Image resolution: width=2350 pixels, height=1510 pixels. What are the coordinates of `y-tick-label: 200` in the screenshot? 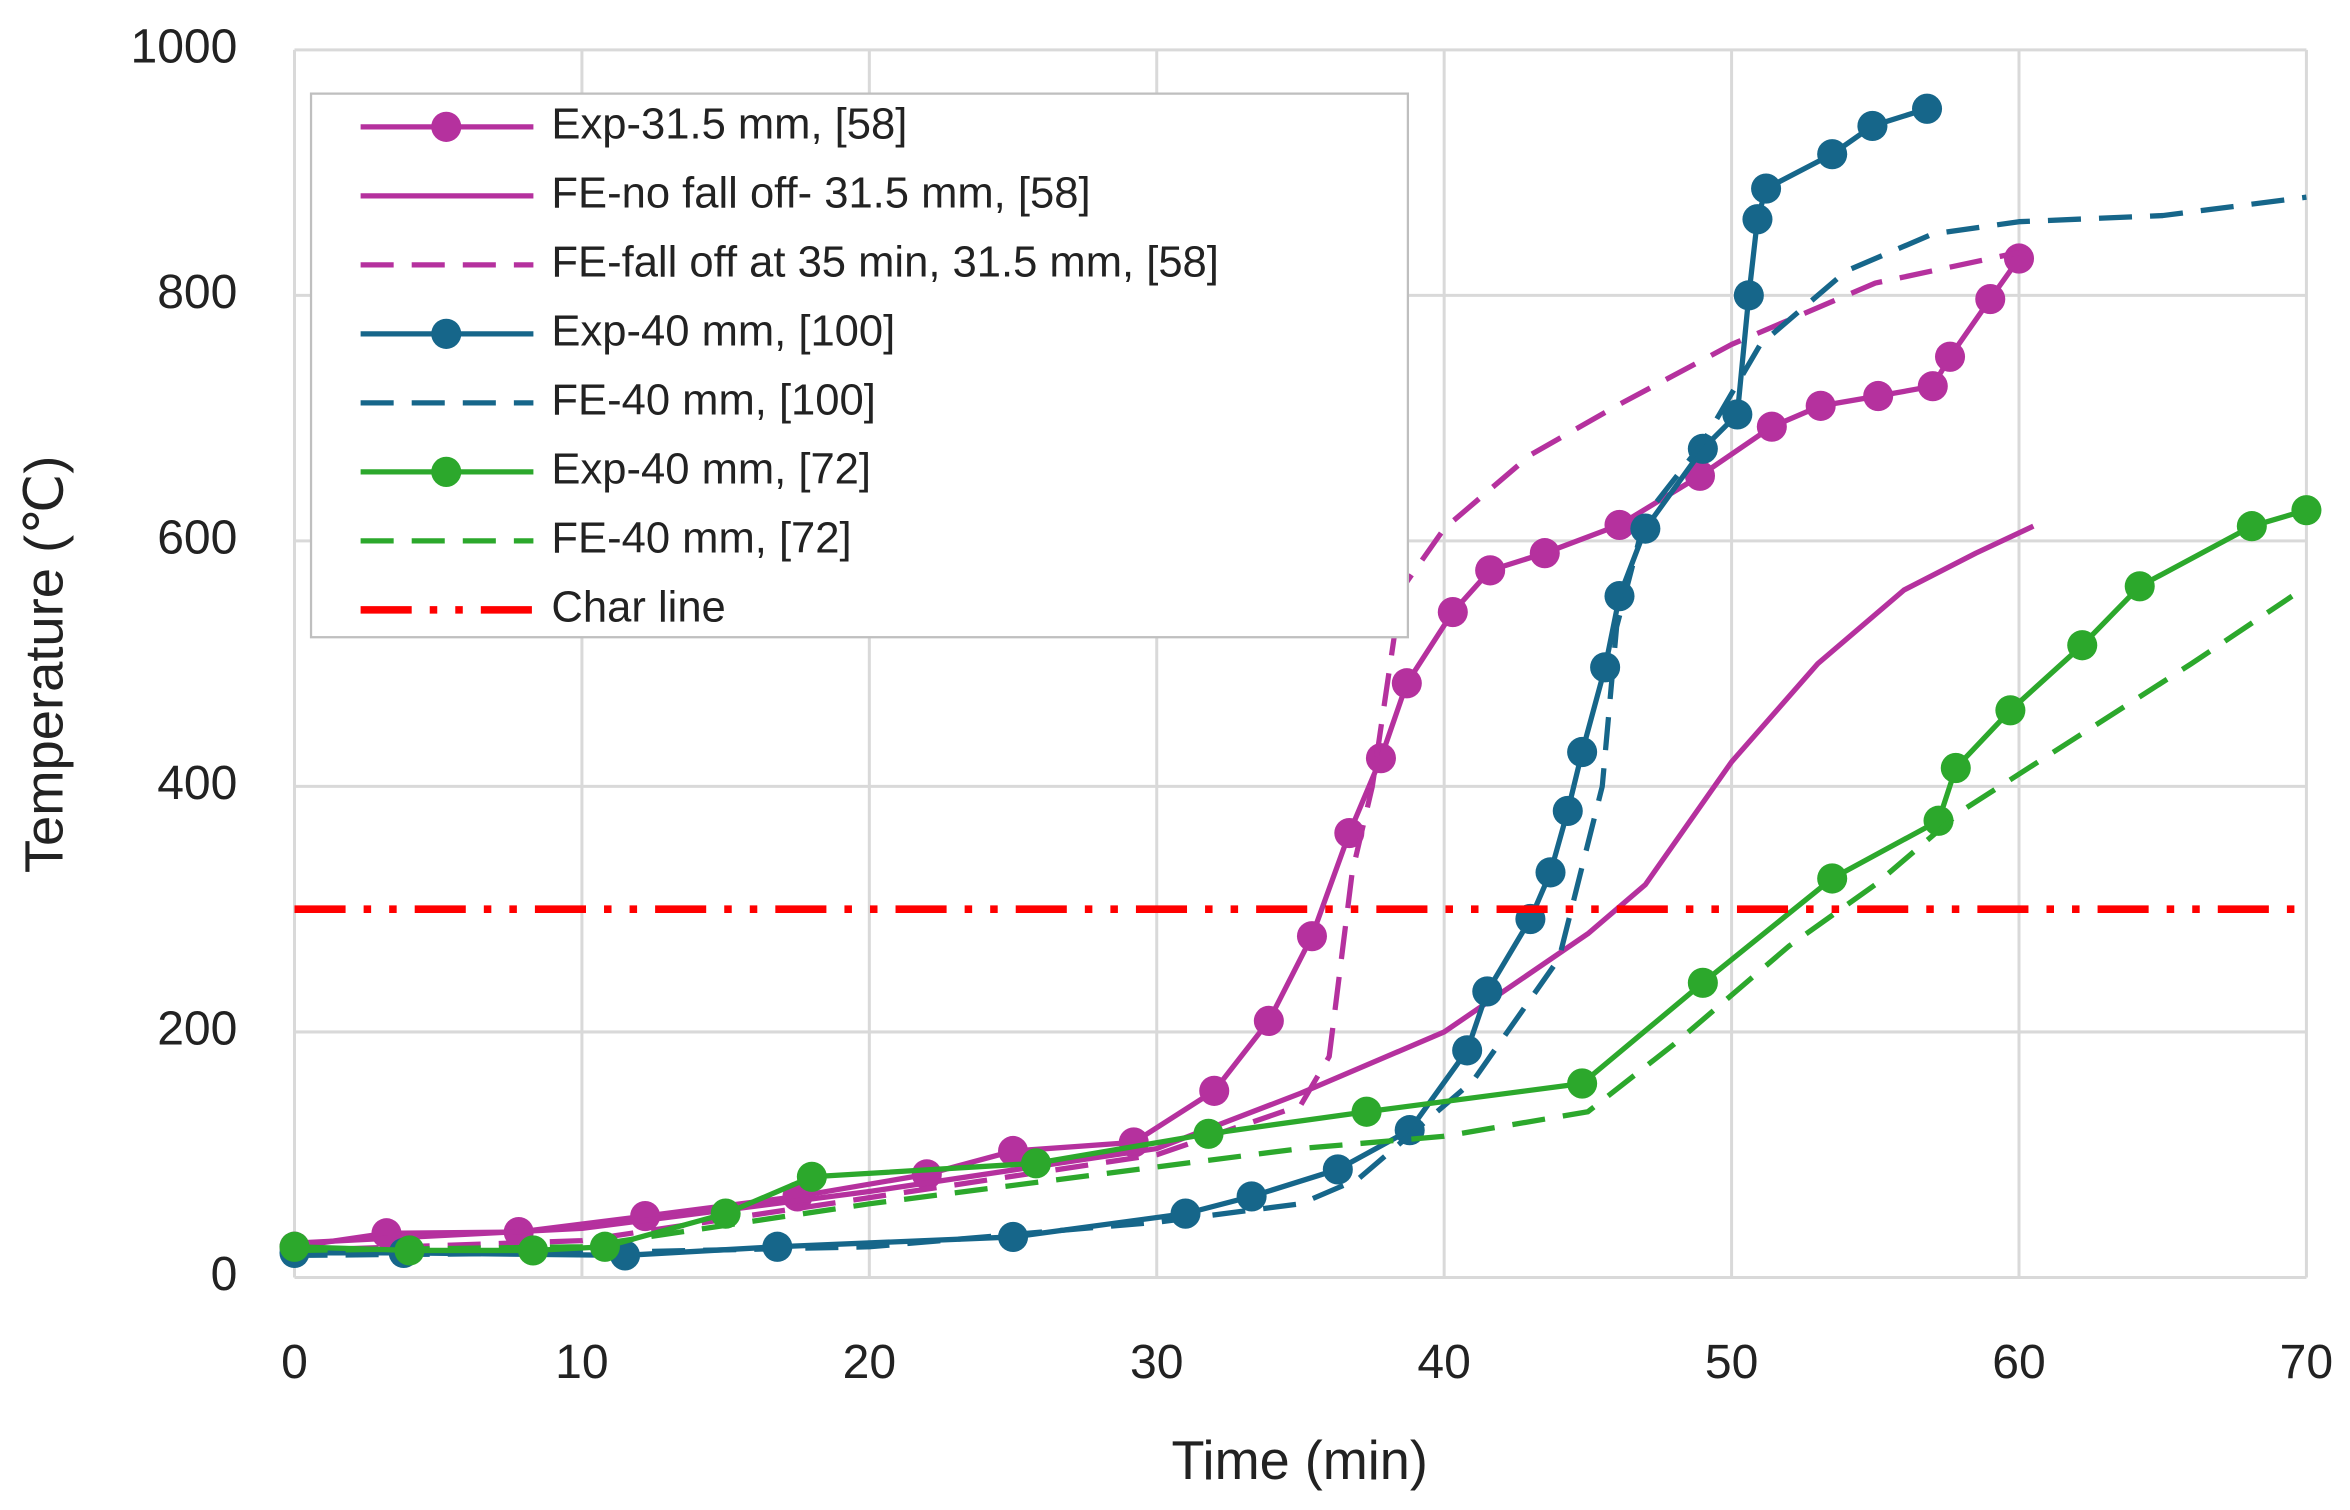 It's located at (197, 1029).